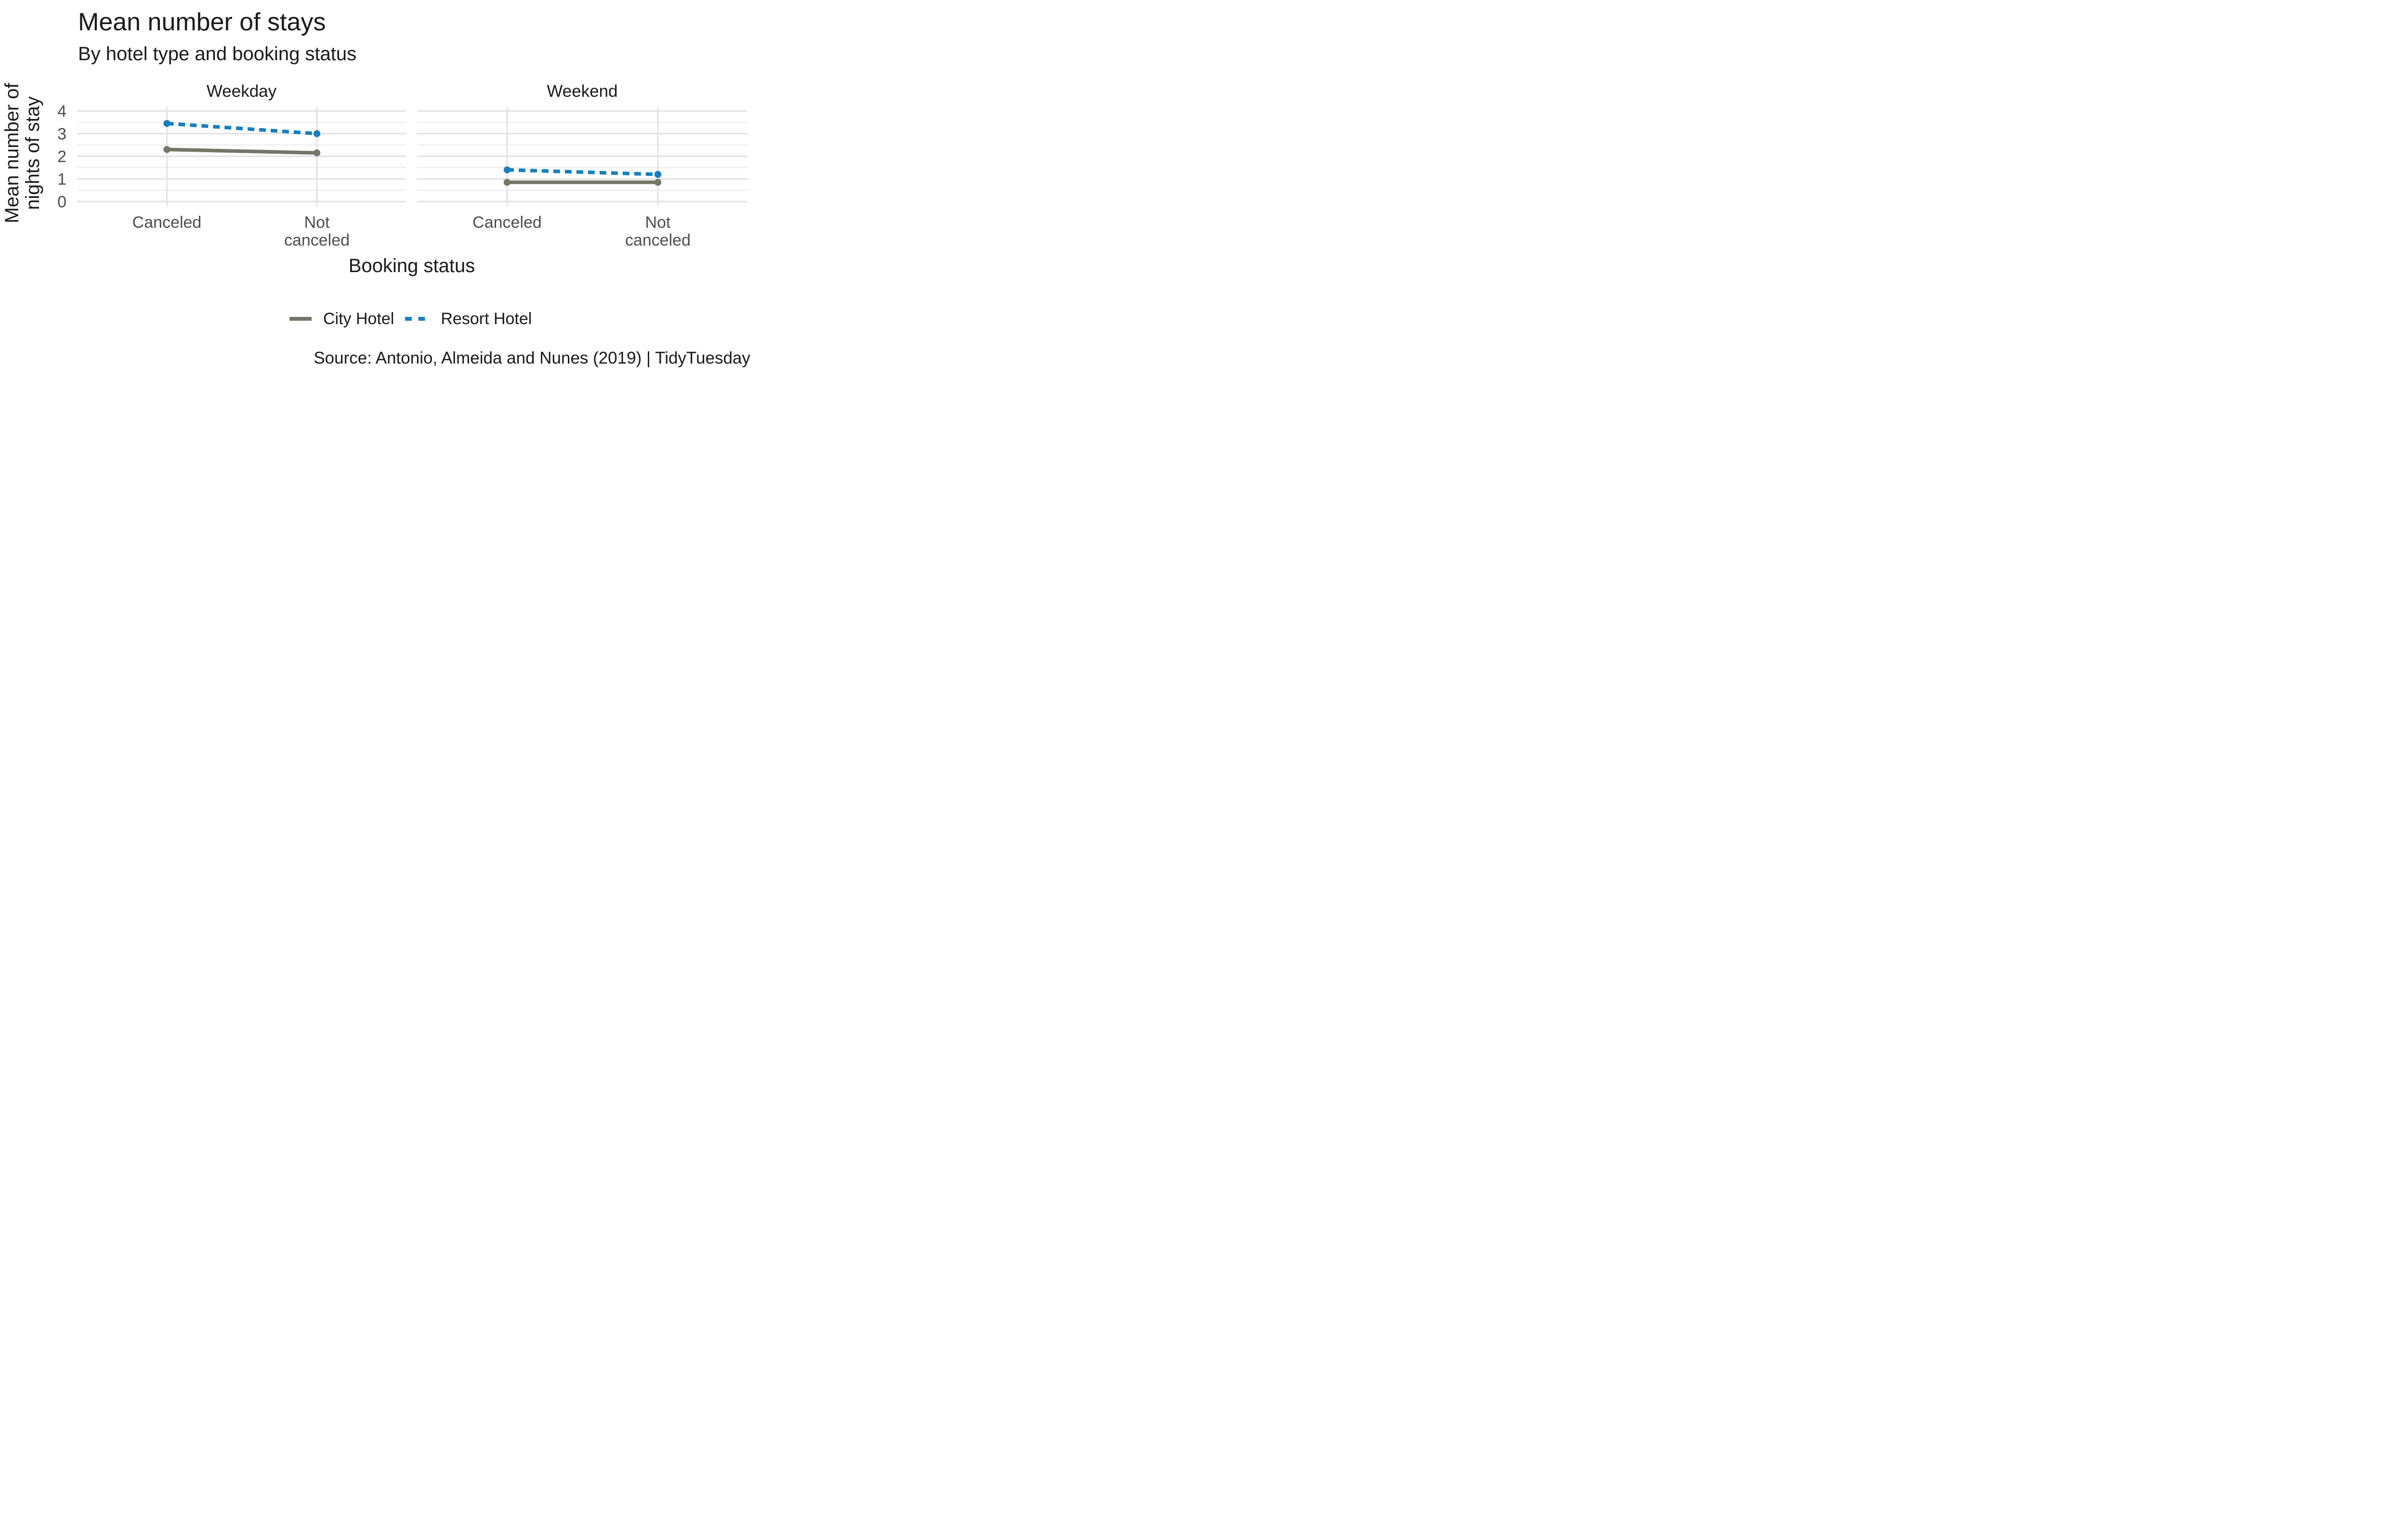 The image size is (2408, 1517). What do you see at coordinates (61, 202) in the screenshot?
I see `y-tick-label: 0` at bounding box center [61, 202].